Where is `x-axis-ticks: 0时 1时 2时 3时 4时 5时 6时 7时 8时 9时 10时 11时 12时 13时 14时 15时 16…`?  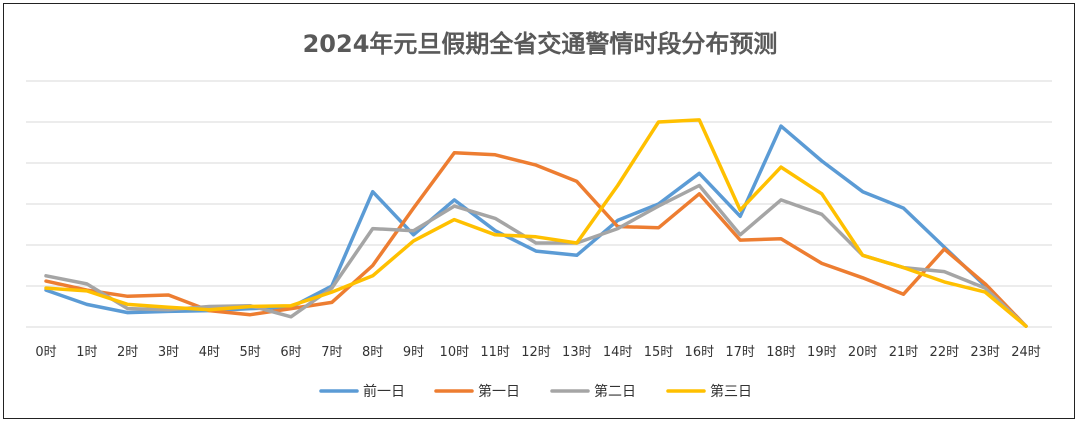 x-axis-ticks: 0时 1时 2时 3时 4时 5时 6时 7时 8时 9时 10时 11时 12时 13时 14时 15时 16… is located at coordinates (537, 352).